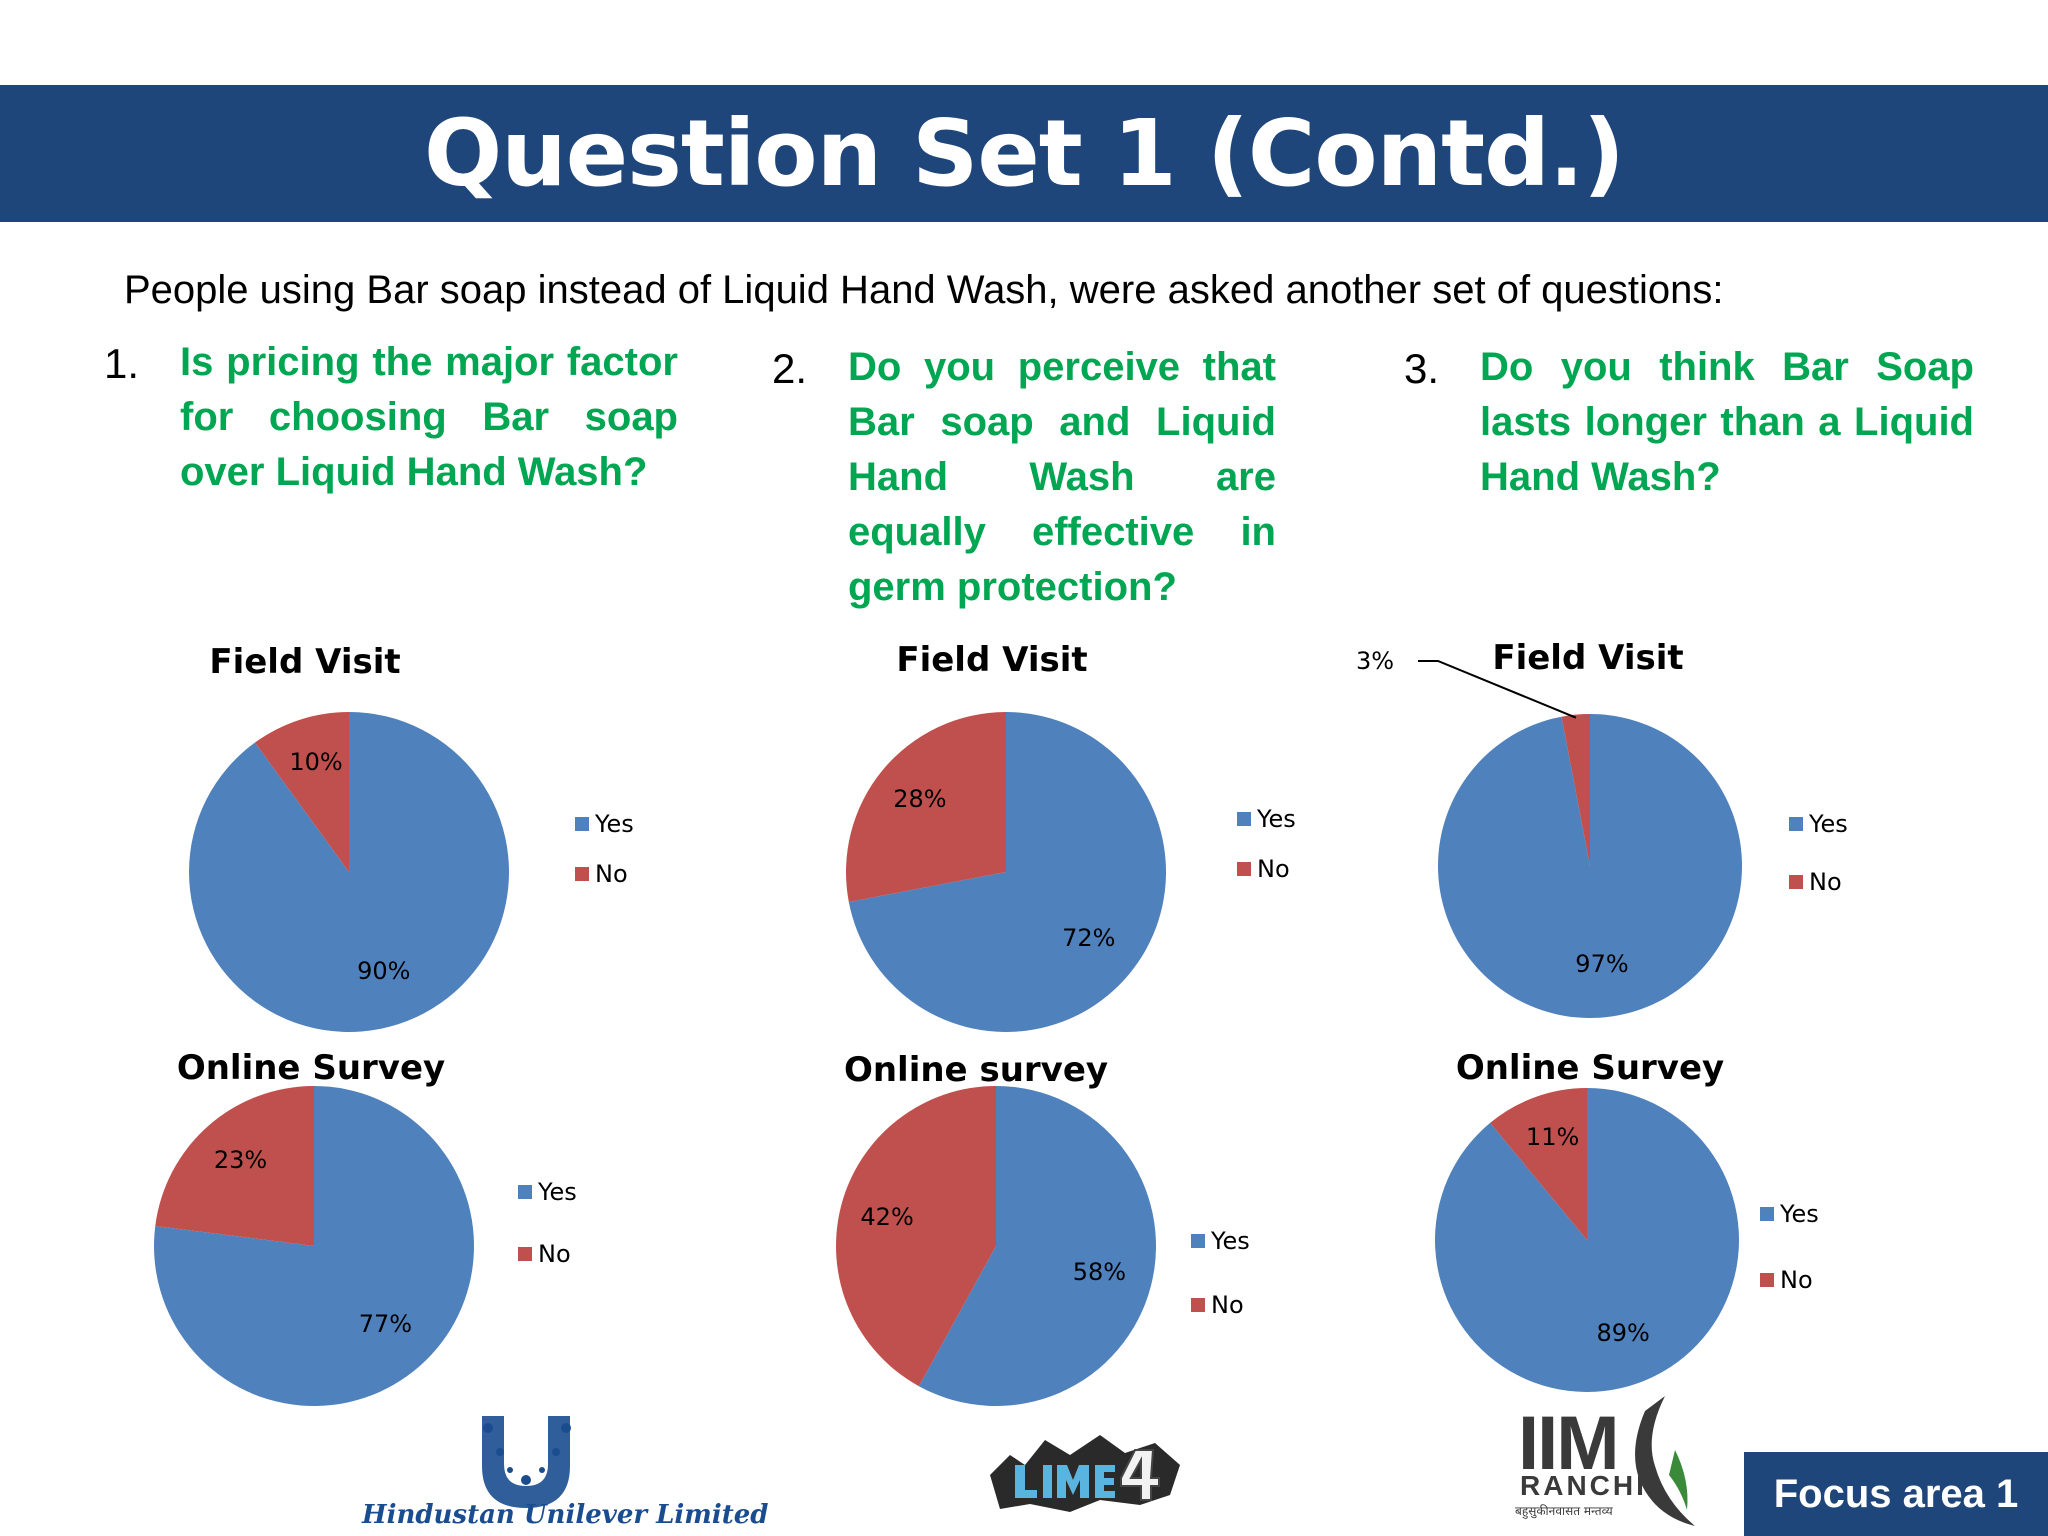 This screenshot has width=2048, height=1536. What do you see at coordinates (1375, 661) in the screenshot?
I see `data-label-no: 3%` at bounding box center [1375, 661].